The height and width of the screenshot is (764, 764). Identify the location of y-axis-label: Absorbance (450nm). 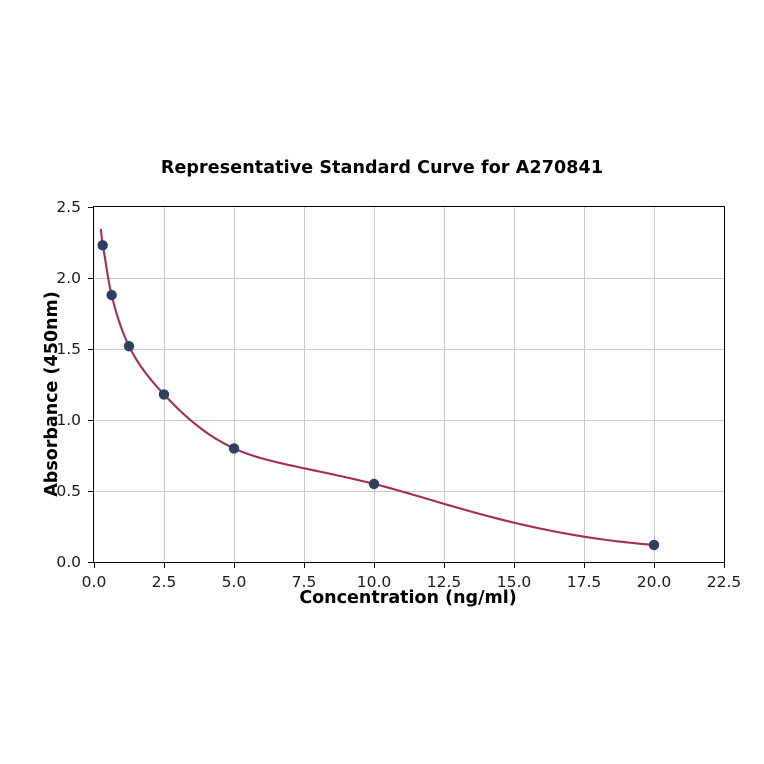
(52, 394).